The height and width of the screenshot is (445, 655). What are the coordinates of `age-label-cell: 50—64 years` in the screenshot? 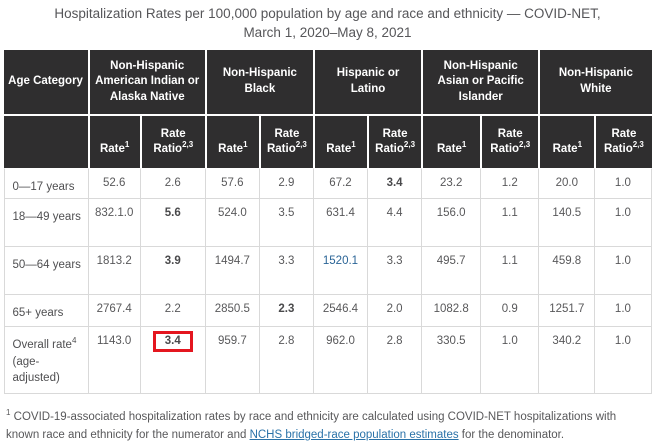 It's located at (45, 271).